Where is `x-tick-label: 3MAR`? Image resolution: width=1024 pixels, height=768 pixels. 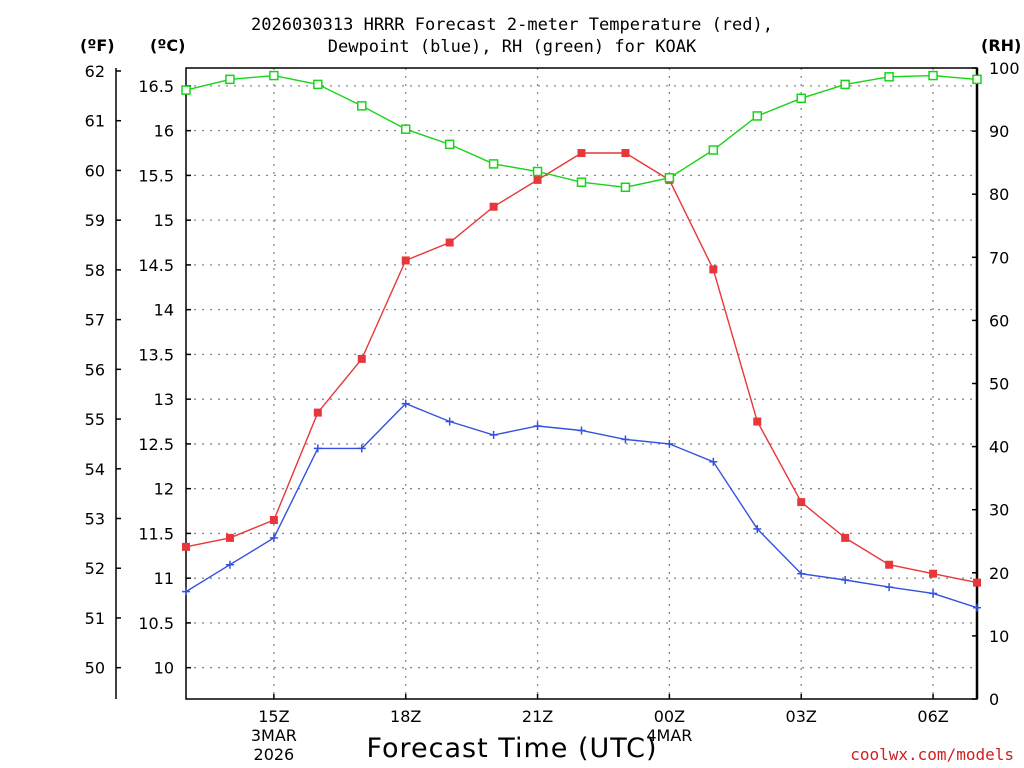
x-tick-label: 3MAR is located at coordinates (274, 735).